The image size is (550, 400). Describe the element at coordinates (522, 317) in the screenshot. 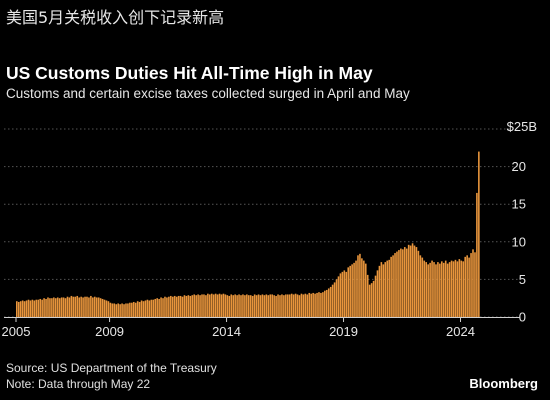

I see `y-tick-label: 0` at that location.